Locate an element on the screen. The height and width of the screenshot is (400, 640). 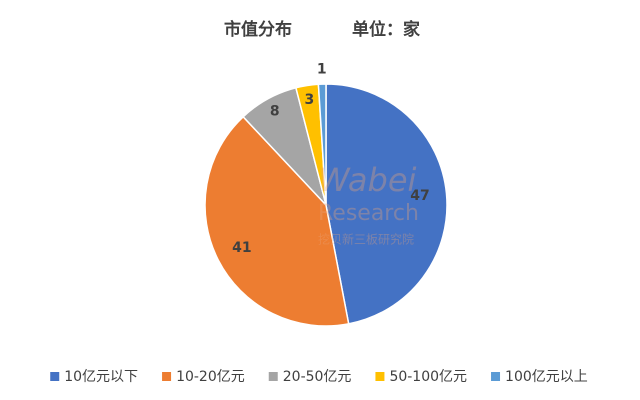
legend: 10亿元以下 10-20亿元 20-50亿元 50-100亿元 100亿元以上 is located at coordinates (319, 377).